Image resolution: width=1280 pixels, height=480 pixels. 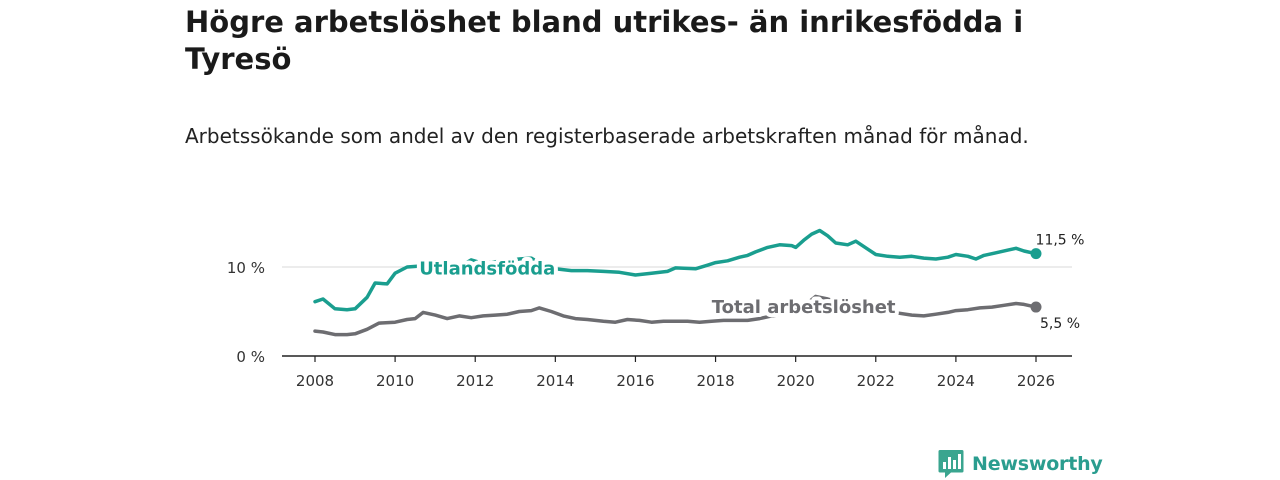 I want to click on x-tick-label: 2024, so click(x=956, y=381).